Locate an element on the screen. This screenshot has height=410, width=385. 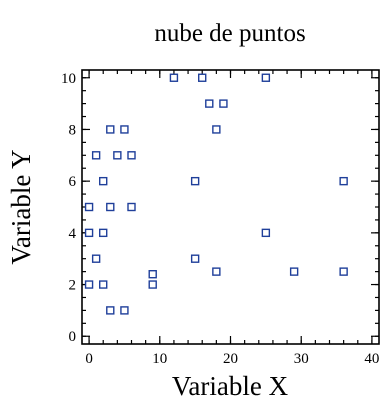
x-tick-label: 20 is located at coordinates (230, 359).